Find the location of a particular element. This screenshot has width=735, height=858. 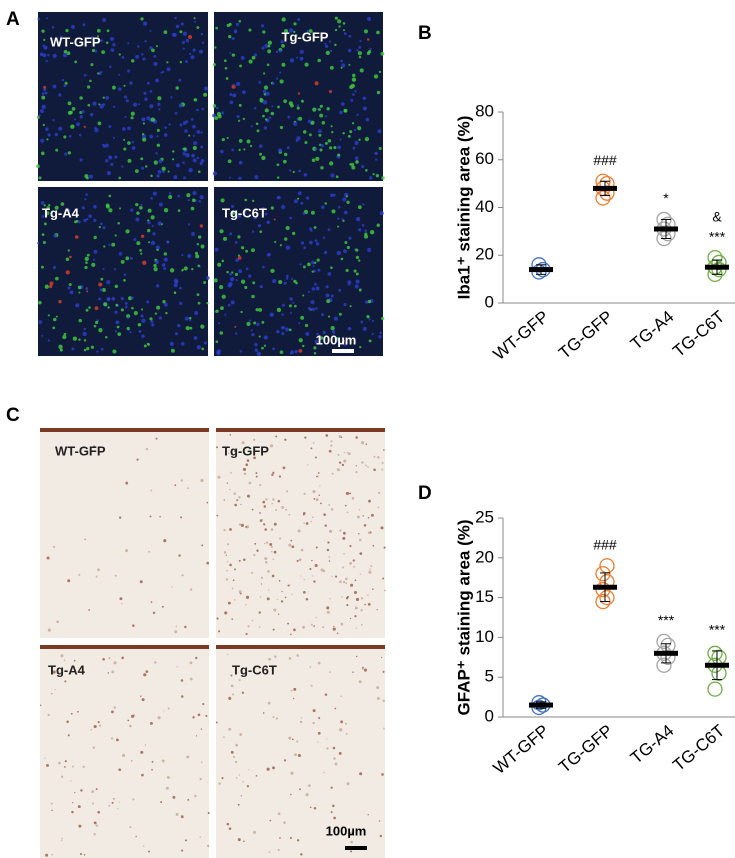

y-axis-label: GFAP⁺ staining area (%) is located at coordinates (463, 617).